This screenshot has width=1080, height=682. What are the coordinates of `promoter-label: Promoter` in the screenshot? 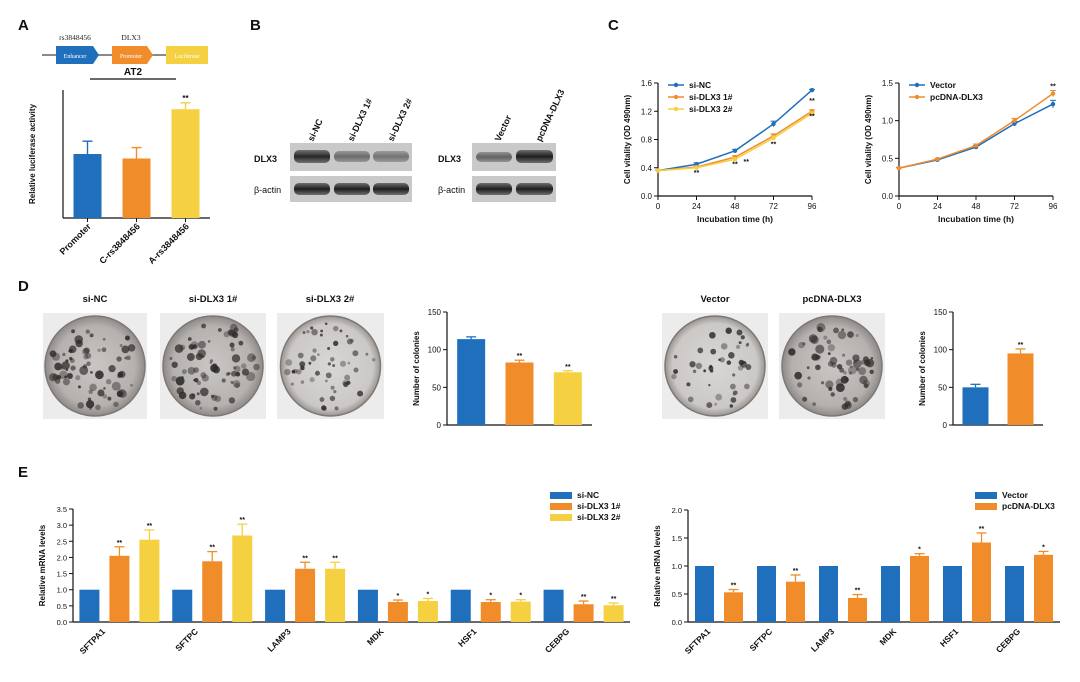 It's located at (131, 57).